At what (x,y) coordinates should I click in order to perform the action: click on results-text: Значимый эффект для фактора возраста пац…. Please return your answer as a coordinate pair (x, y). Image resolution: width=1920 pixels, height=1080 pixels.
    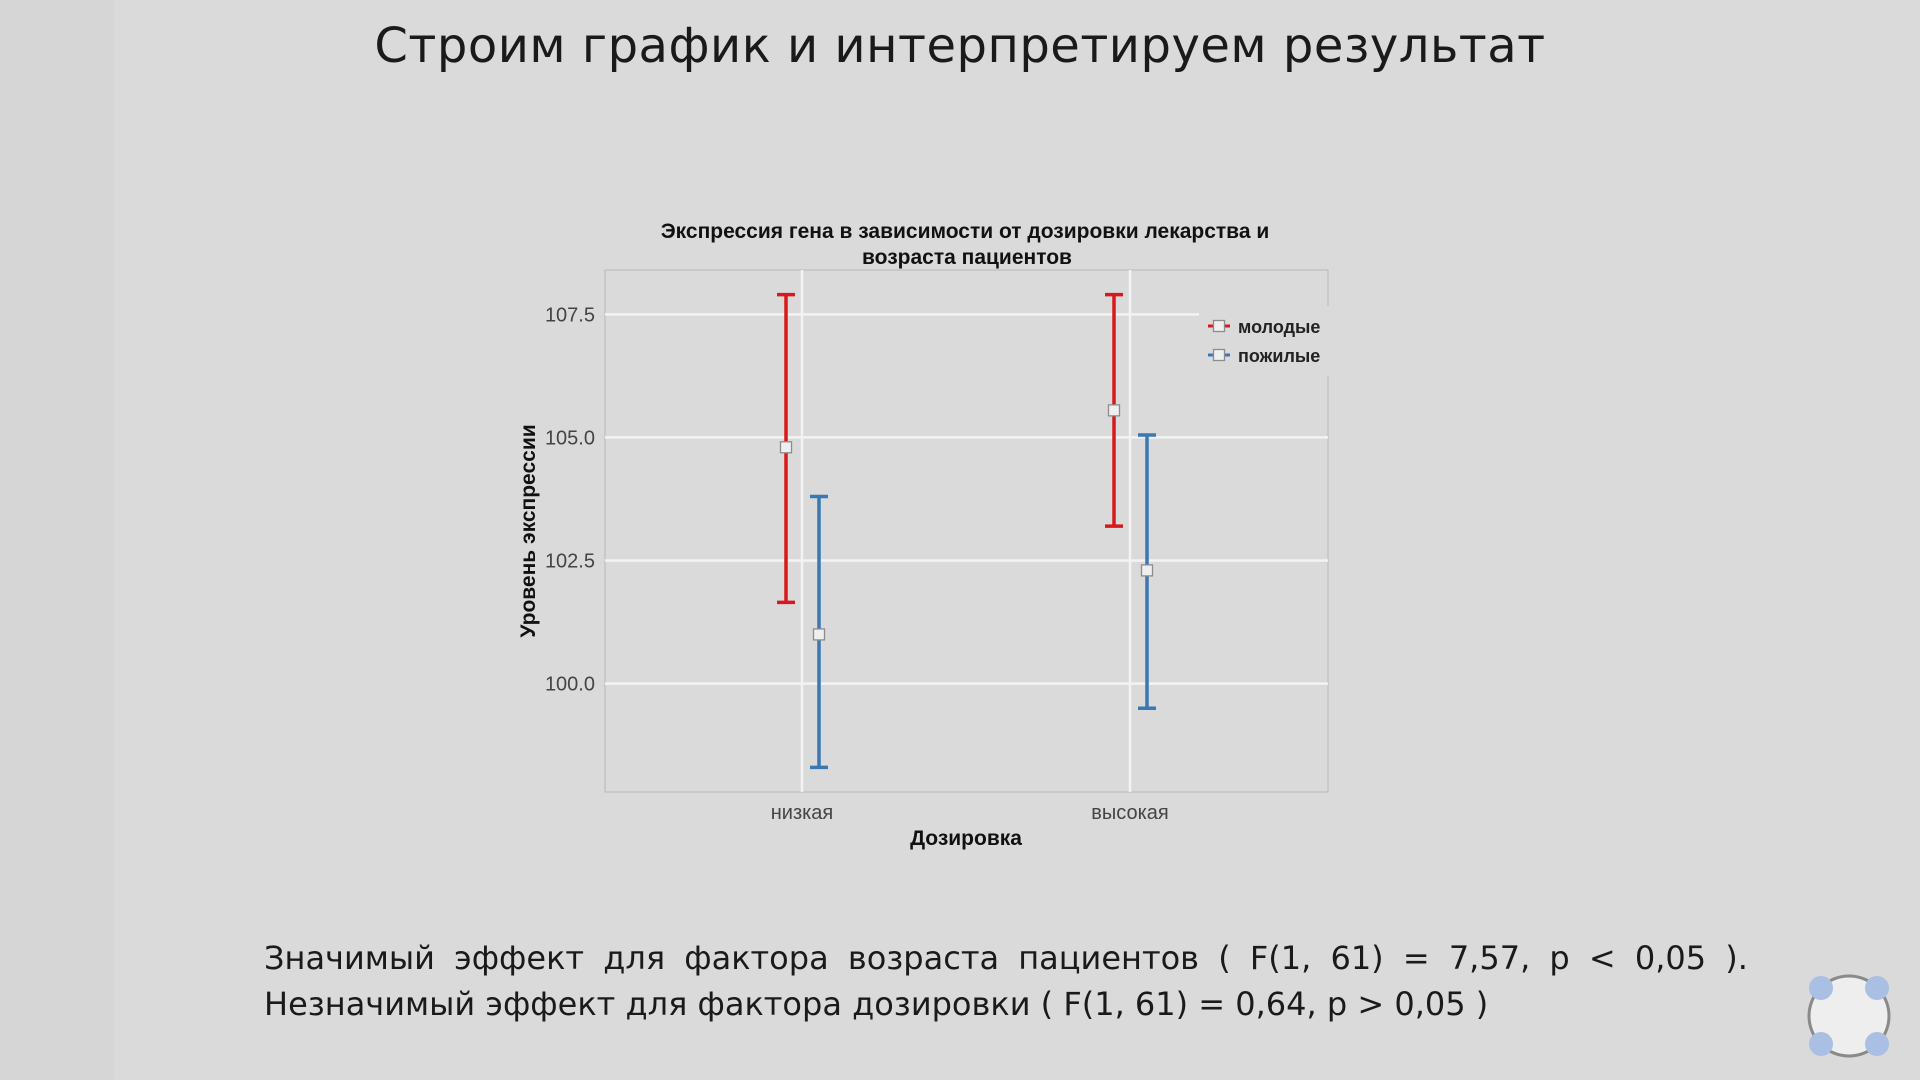
    Looking at the image, I should click on (1006, 981).